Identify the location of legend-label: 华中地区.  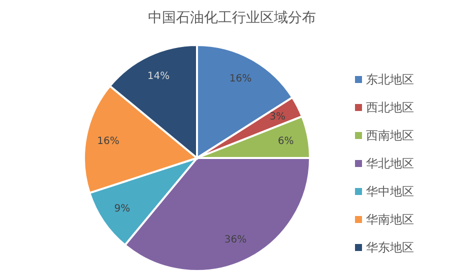
(390, 191).